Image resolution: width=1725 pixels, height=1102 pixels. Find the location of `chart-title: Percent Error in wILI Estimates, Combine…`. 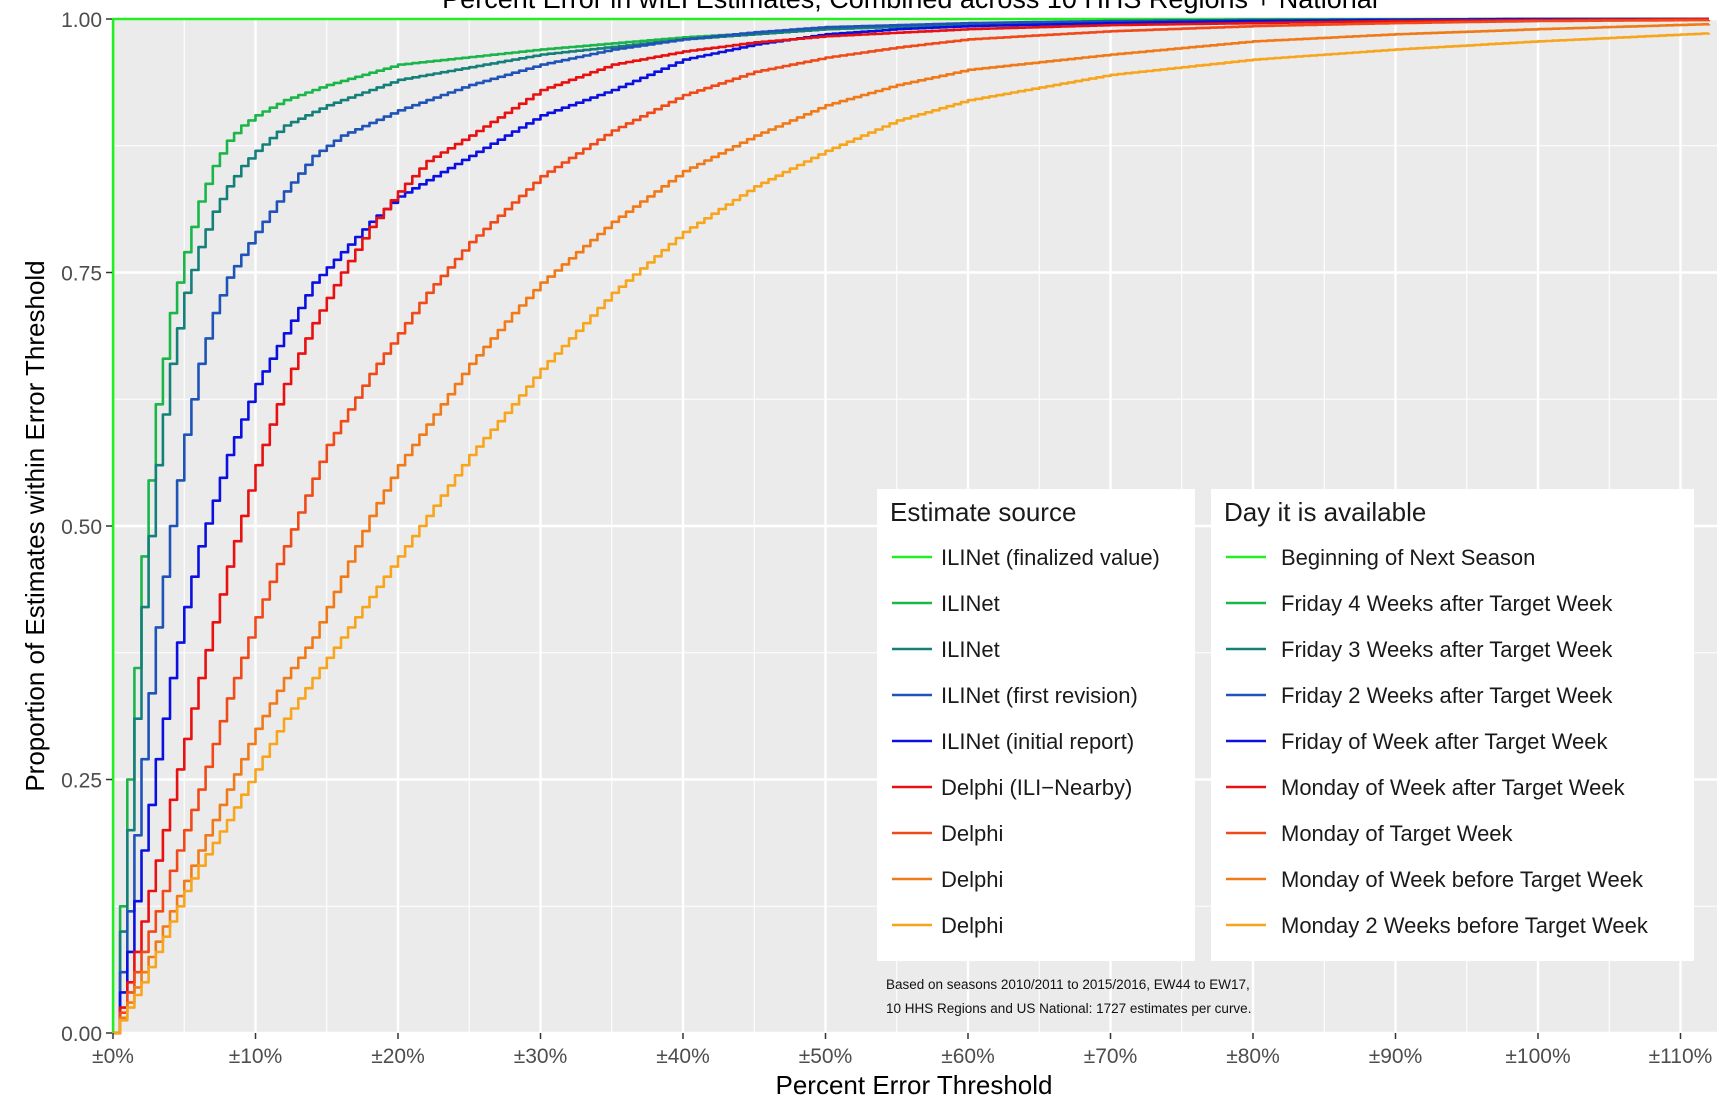

chart-title: Percent Error in wILI Estimates, Combine… is located at coordinates (910, 7).